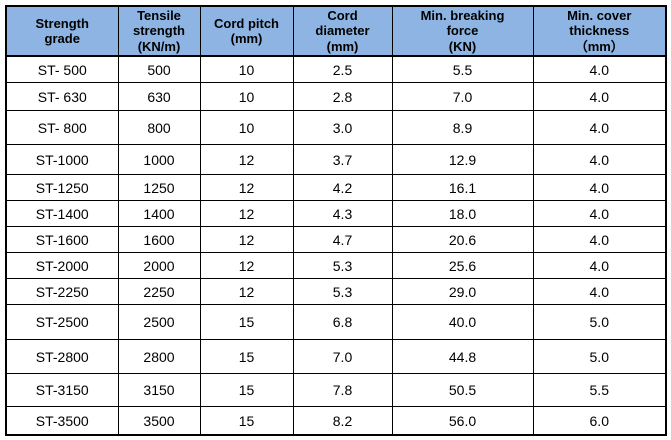 The image size is (671, 440). Describe the element at coordinates (62, 356) in the screenshot. I see `cell-strength-grade: ST-2800` at that location.